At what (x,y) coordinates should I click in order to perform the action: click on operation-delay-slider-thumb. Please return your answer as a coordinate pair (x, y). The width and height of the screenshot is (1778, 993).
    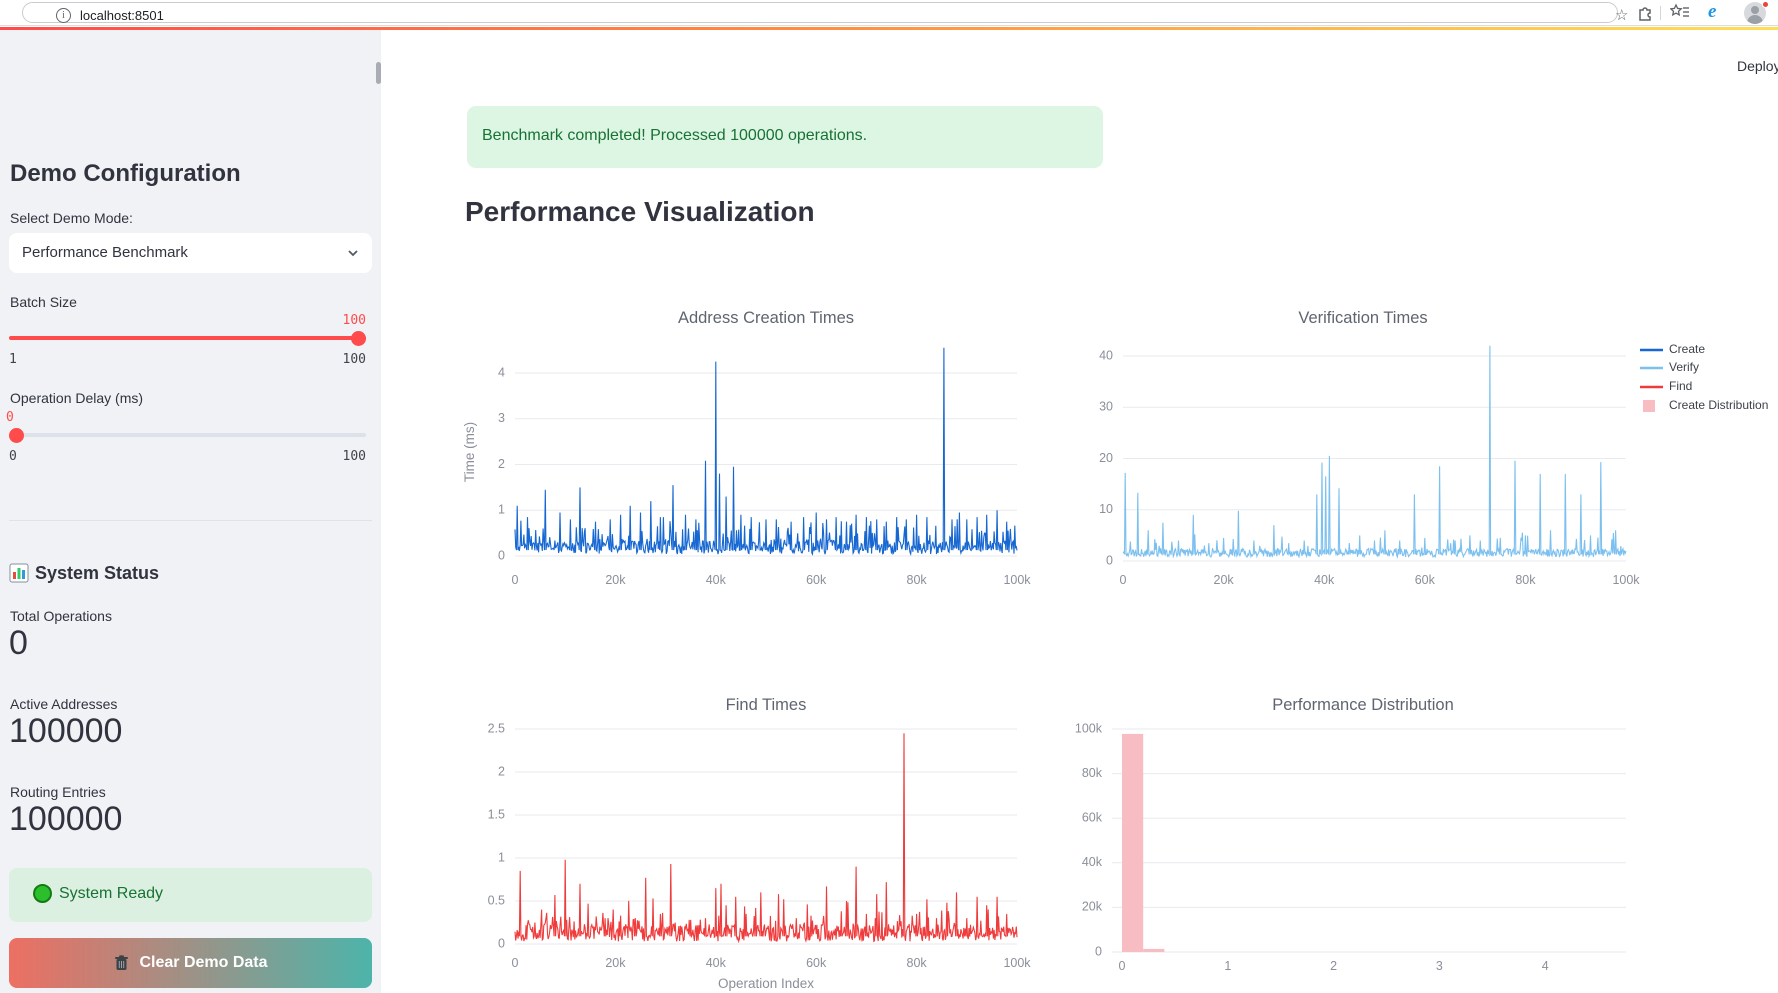
    Looking at the image, I should click on (16, 435).